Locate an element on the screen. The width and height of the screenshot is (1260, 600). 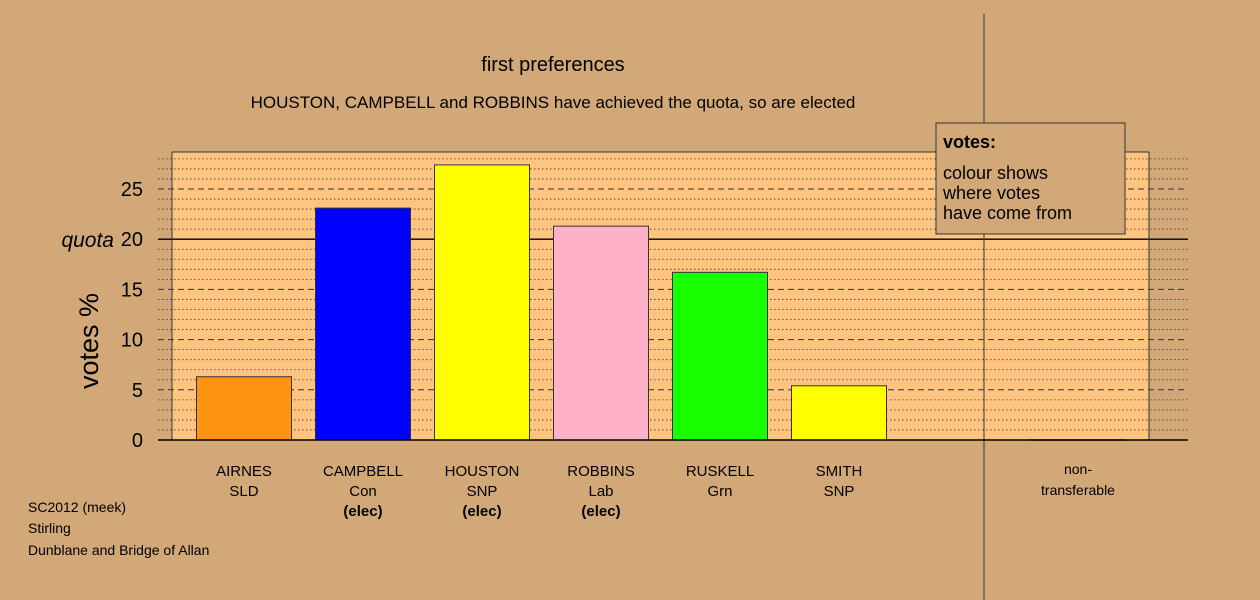
x-label-non-transferable-2: transferable is located at coordinates (1078, 490).